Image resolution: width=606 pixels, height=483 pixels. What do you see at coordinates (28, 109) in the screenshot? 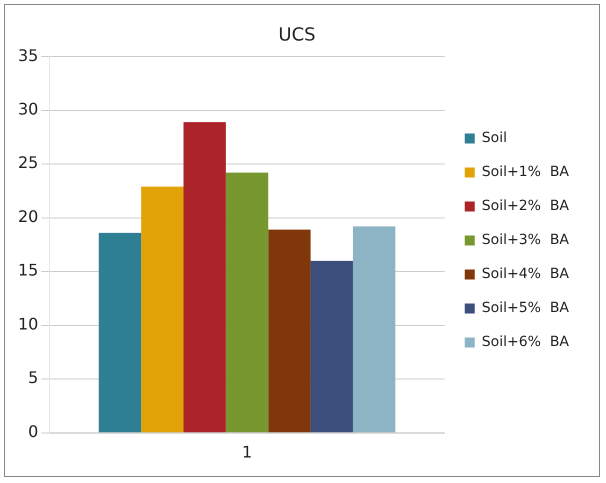
I see `y-tick-label: 30` at bounding box center [28, 109].